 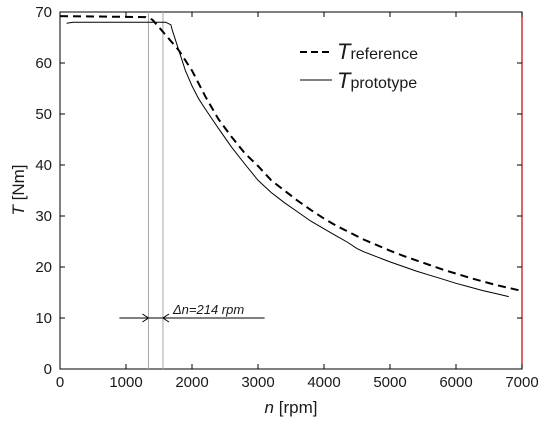 What do you see at coordinates (377, 51) in the screenshot?
I see `legend-label-reference: Treference` at bounding box center [377, 51].